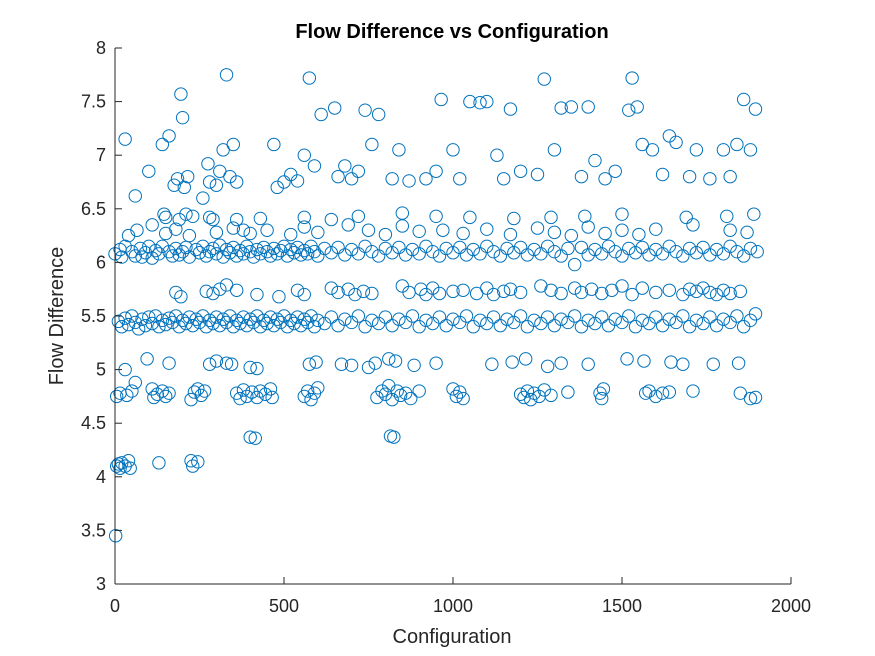 The height and width of the screenshot is (656, 875). Describe the element at coordinates (115, 606) in the screenshot. I see `x-tick-label: 0` at that location.